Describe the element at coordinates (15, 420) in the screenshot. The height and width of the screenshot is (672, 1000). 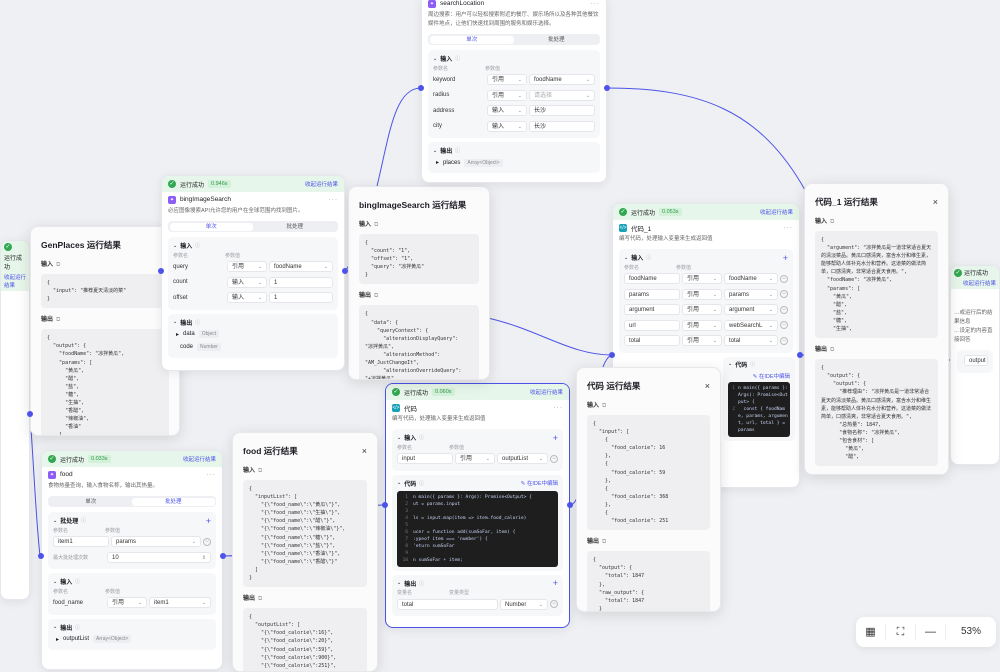
I see `node-partial-left: ✓ 运行成功 收起运行结果` at that location.